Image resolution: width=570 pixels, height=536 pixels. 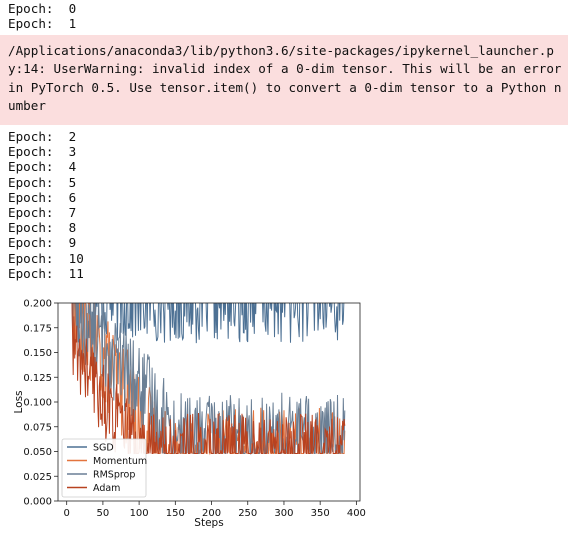 I want to click on epoch-line: Epoch: 5, so click(x=46, y=182).